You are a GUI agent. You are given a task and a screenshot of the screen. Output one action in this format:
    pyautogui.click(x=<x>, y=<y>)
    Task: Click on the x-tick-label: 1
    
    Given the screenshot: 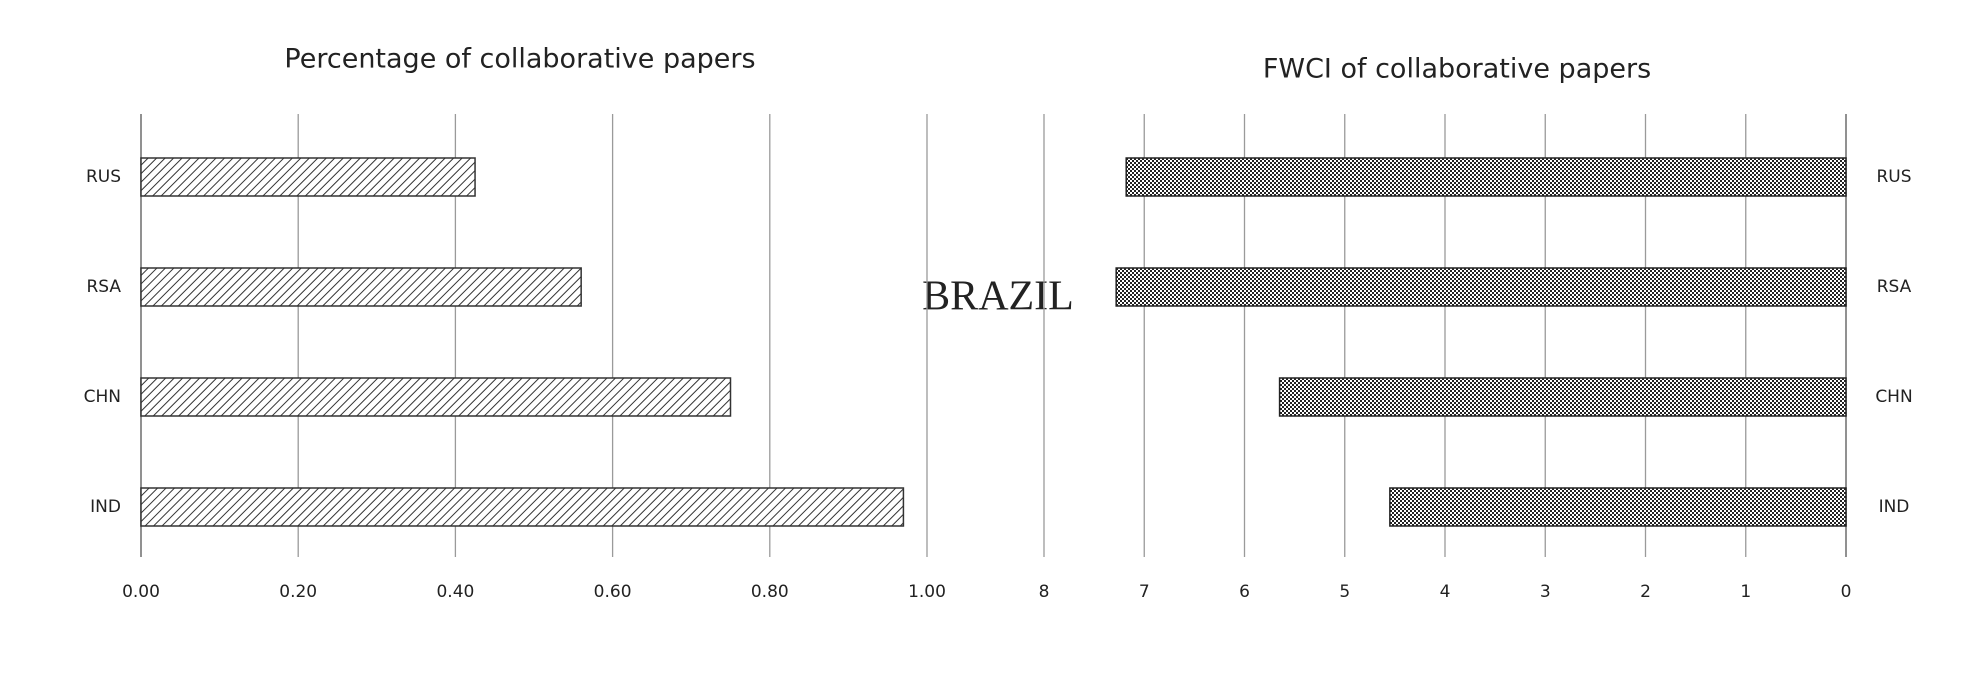 What is the action you would take?
    pyautogui.click(x=1745, y=592)
    